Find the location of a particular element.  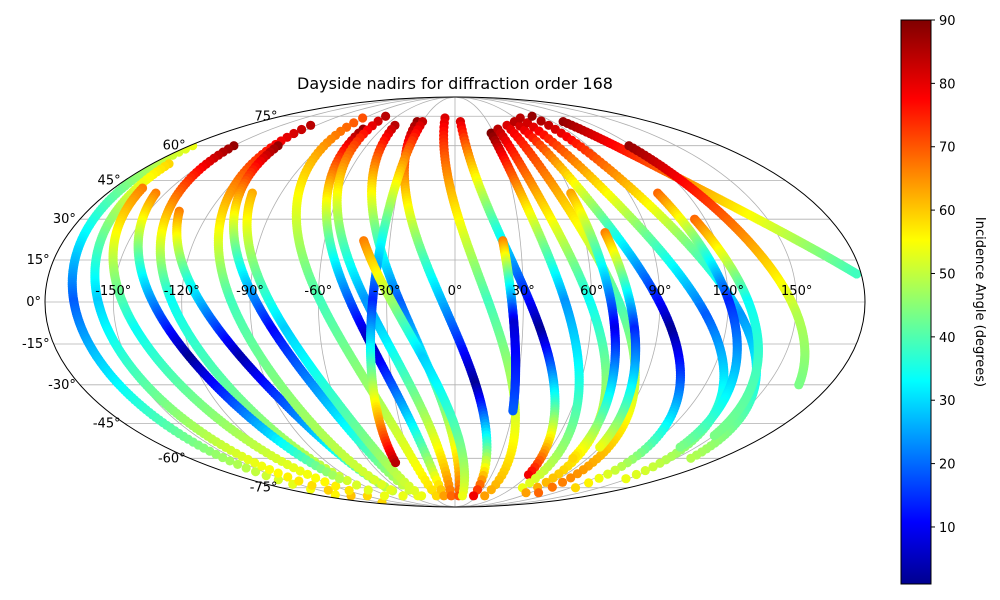

lon-tick-label: 30° is located at coordinates (523, 291).